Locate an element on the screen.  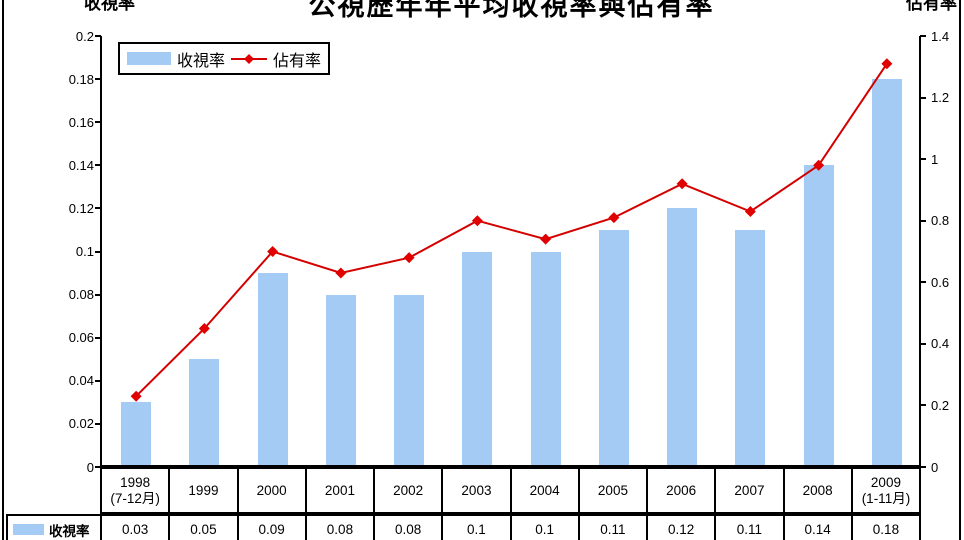
bar-2004 is located at coordinates (545, 359).